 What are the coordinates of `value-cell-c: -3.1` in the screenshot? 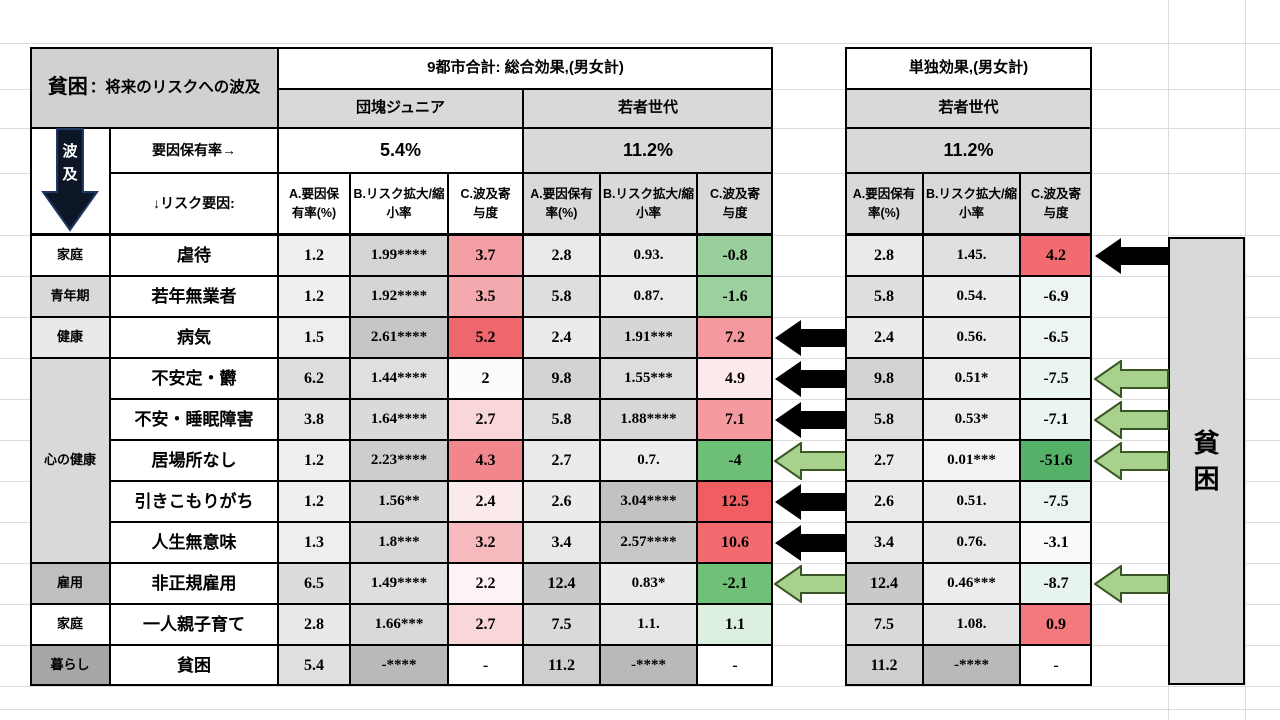 It's located at (1056, 542).